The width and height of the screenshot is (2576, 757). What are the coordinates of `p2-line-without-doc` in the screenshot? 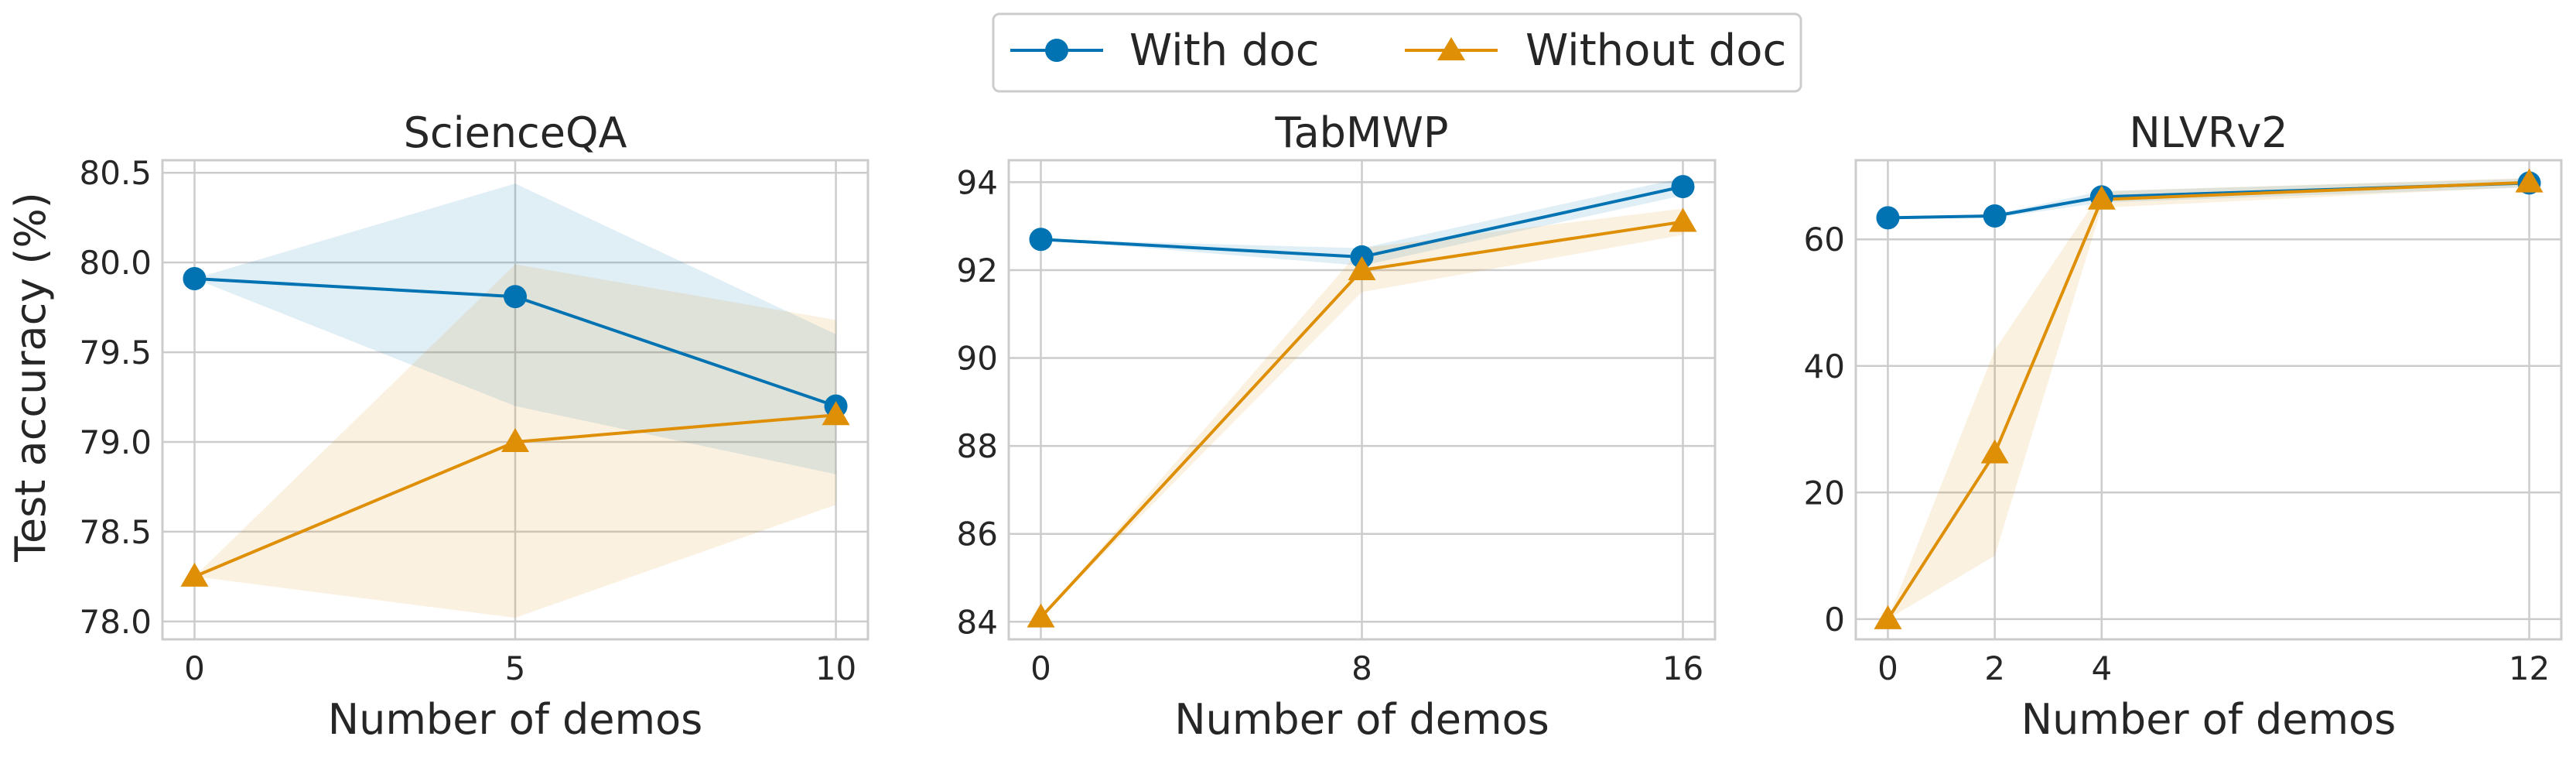 It's located at (2208, 400).